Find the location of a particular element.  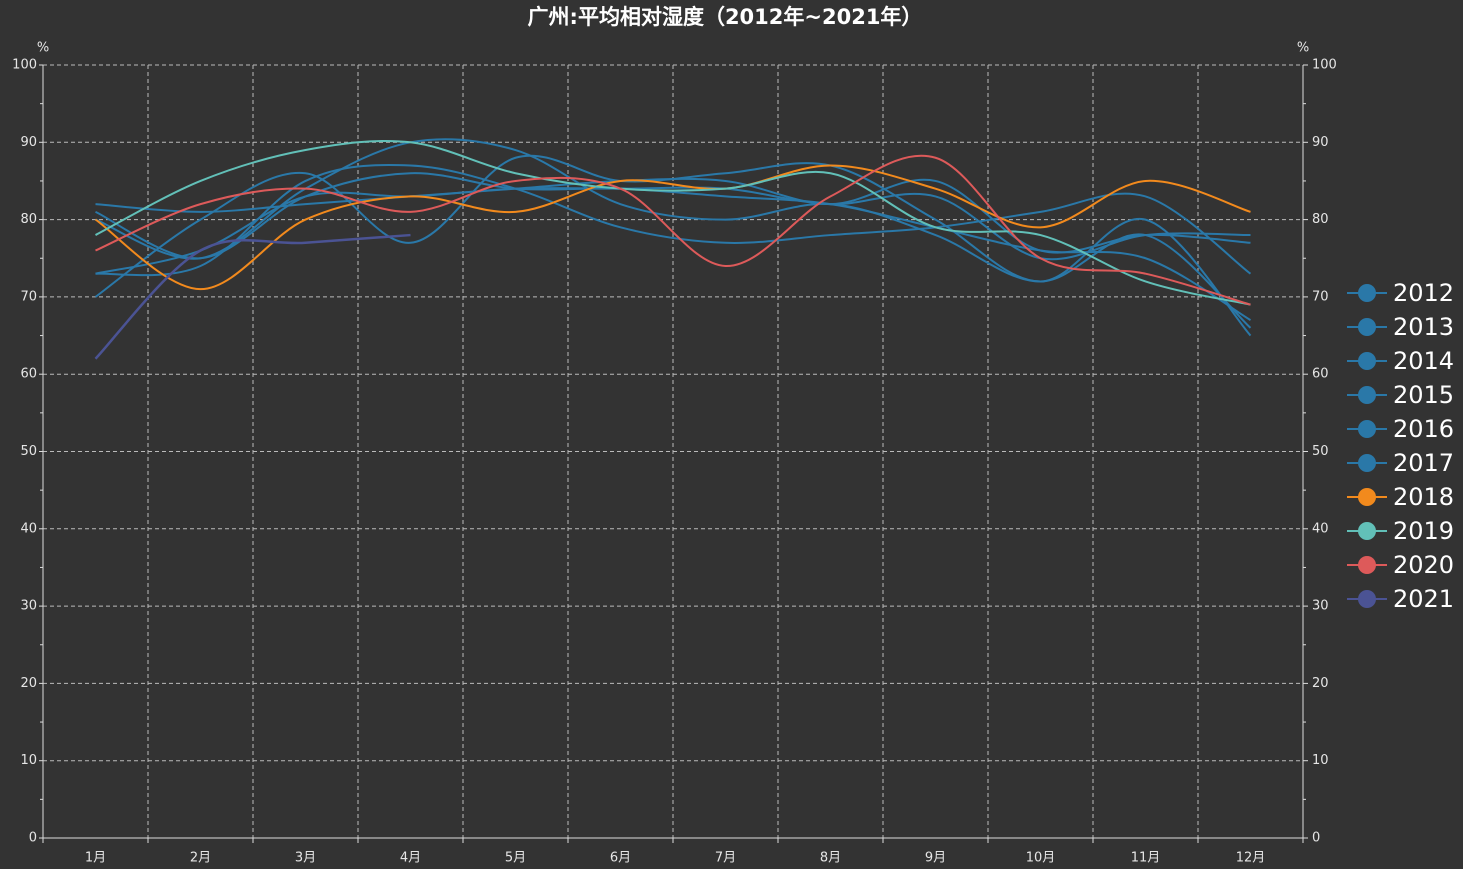

y2-tick-label: 80 is located at coordinates (1320, 219).